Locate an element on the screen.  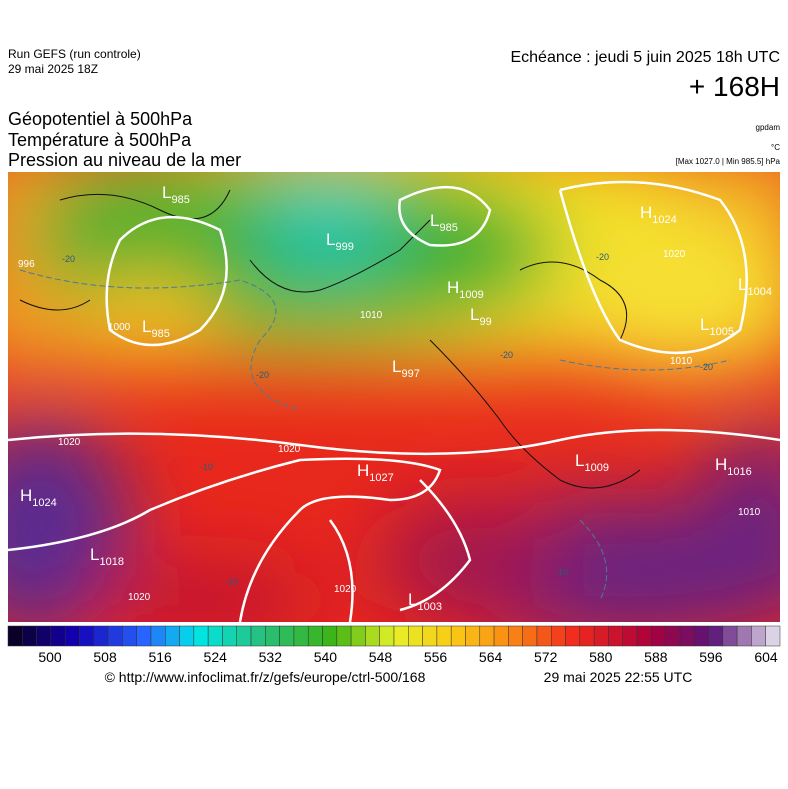
pressure-center: H1009 is located at coordinates (465, 289).